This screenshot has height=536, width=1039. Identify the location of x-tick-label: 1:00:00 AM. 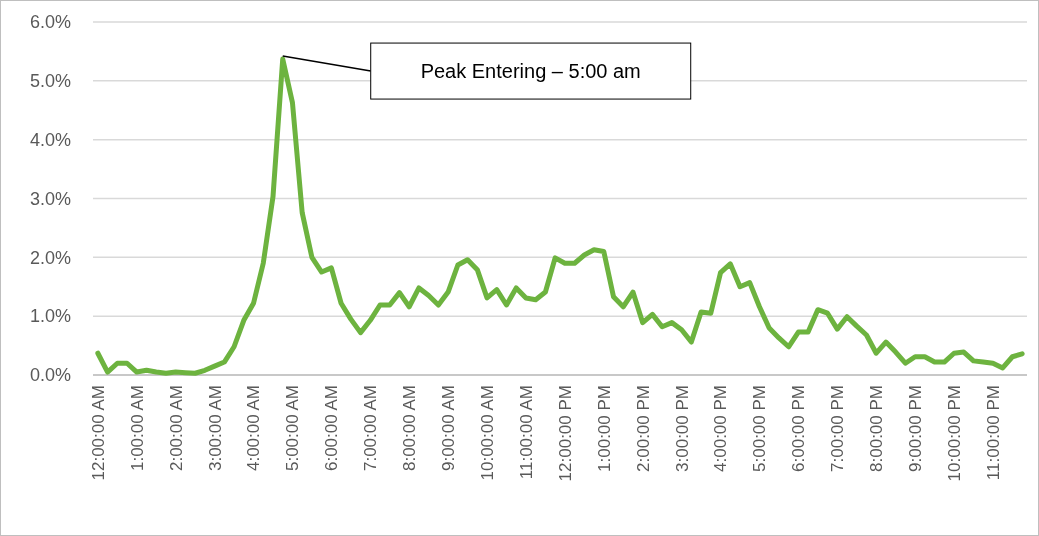
(137, 428).